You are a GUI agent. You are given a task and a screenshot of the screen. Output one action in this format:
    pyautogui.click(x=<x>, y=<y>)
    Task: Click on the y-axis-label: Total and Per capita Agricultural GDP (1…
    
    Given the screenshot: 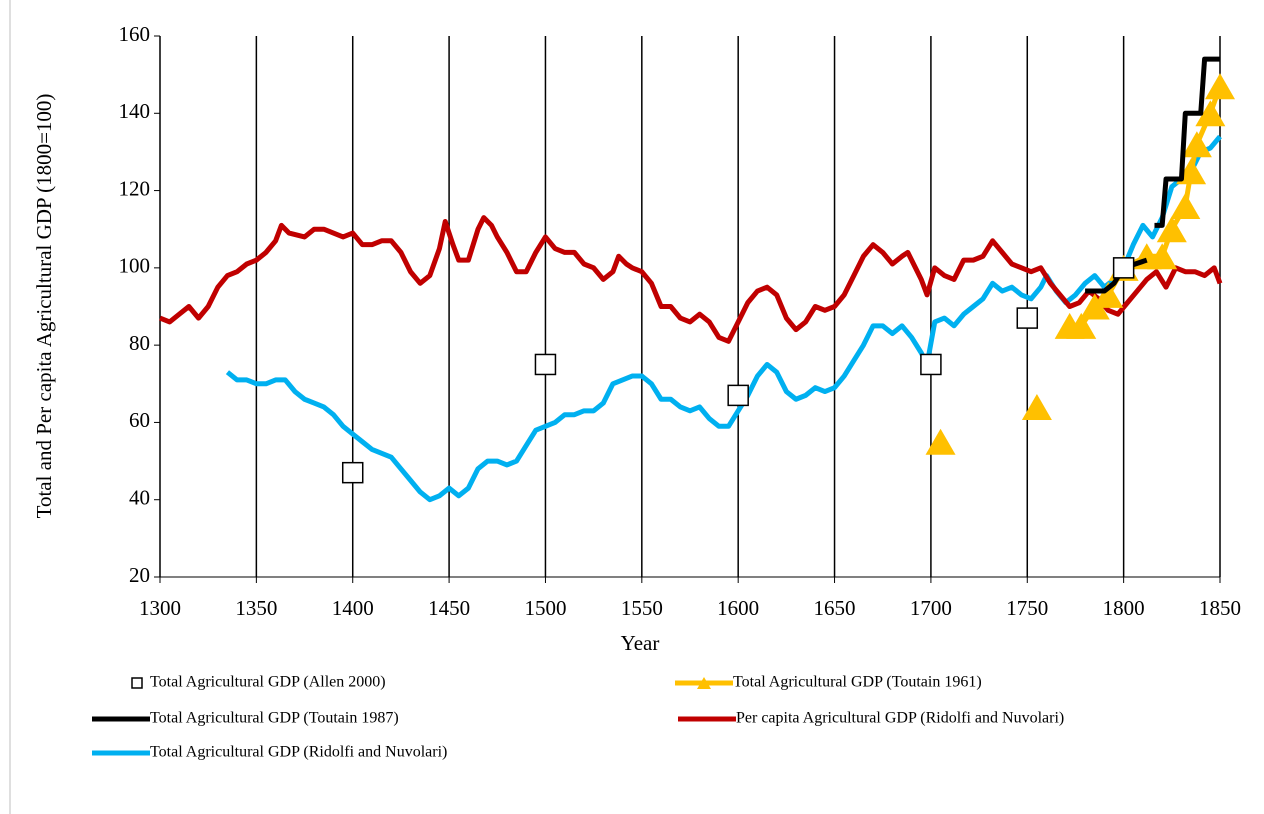 What is the action you would take?
    pyautogui.click(x=44, y=306)
    